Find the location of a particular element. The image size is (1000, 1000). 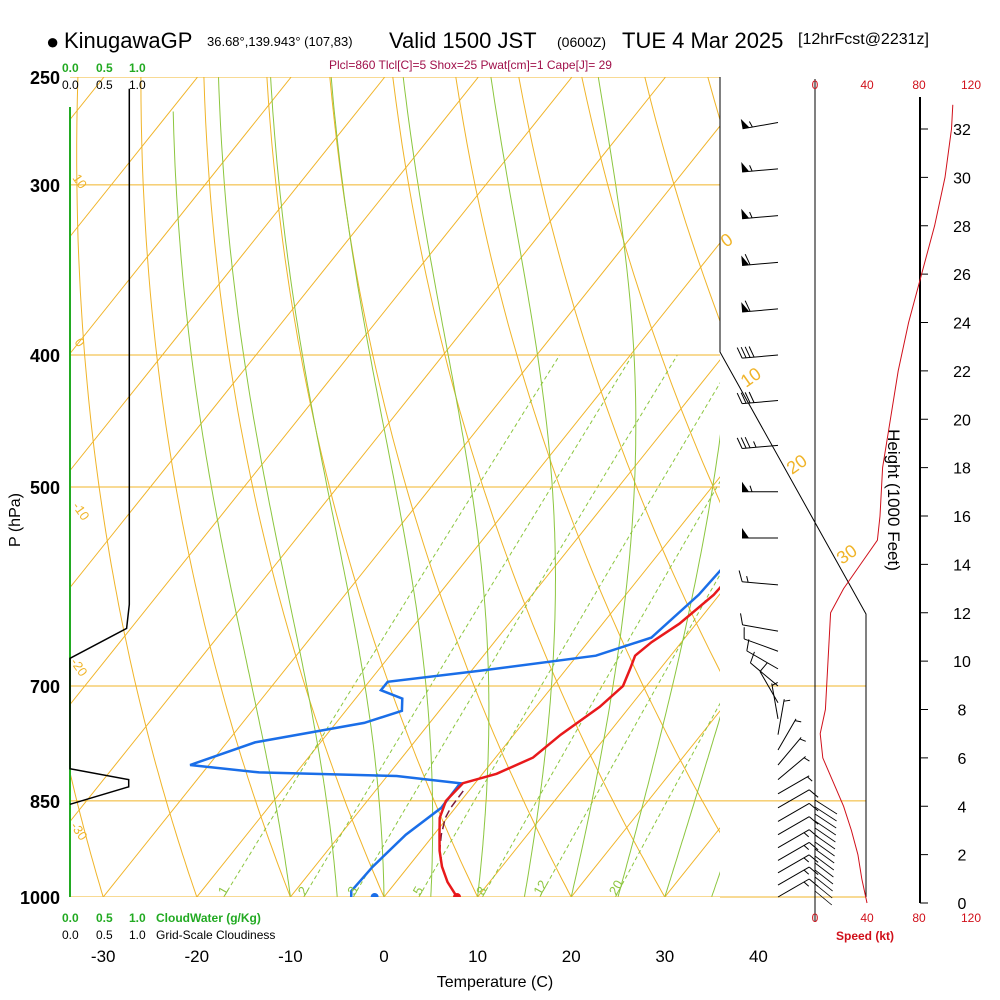

cloudiness-tick-top: 0.0 is located at coordinates (70, 85).